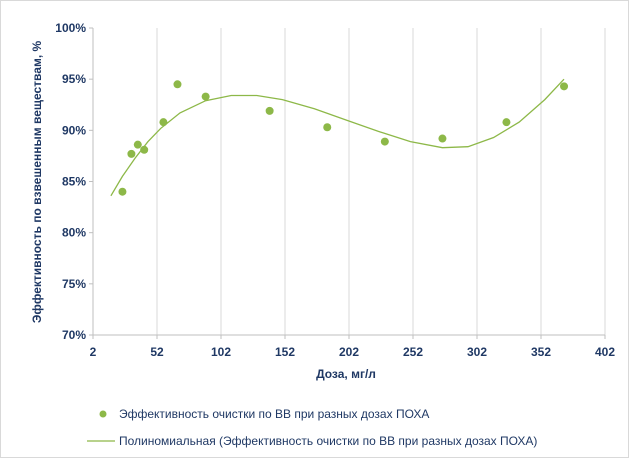 This screenshot has height=459, width=629. What do you see at coordinates (74, 233) in the screenshot?
I see `y-tick-label: 80%` at bounding box center [74, 233].